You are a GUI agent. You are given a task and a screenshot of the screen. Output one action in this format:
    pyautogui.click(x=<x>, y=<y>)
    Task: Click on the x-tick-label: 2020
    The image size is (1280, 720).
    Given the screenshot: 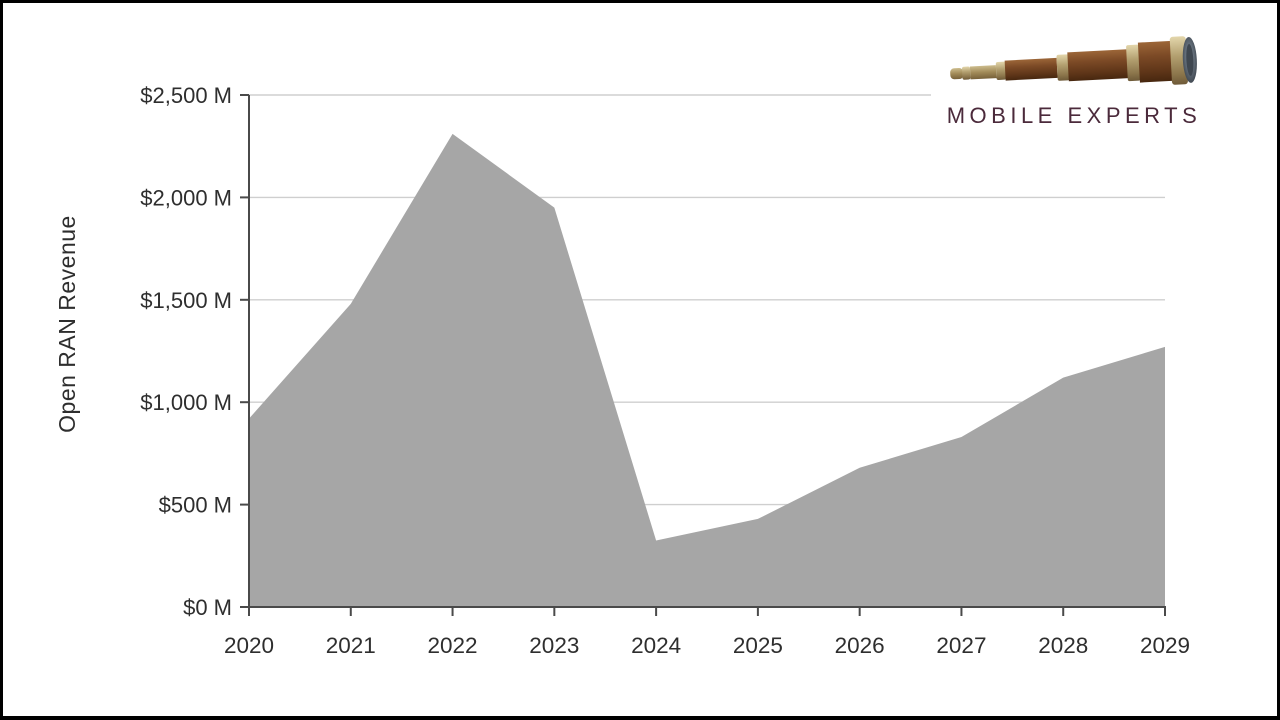 What is the action you would take?
    pyautogui.click(x=249, y=645)
    